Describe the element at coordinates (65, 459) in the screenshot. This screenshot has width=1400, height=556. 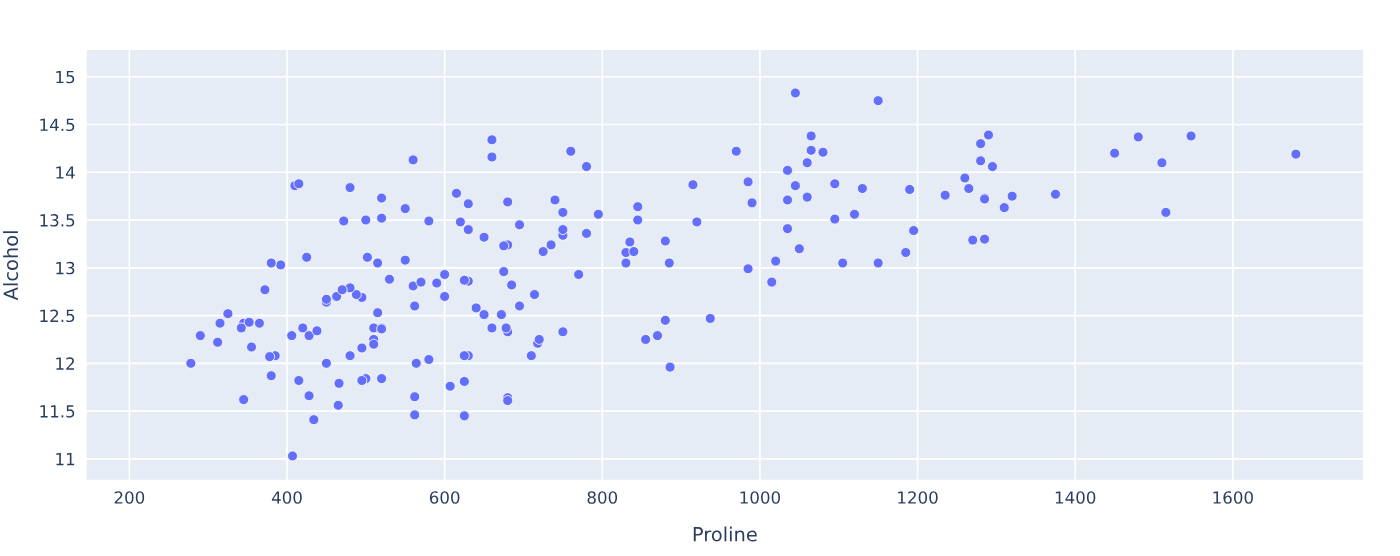
I see `y-tick-label: 11` at that location.